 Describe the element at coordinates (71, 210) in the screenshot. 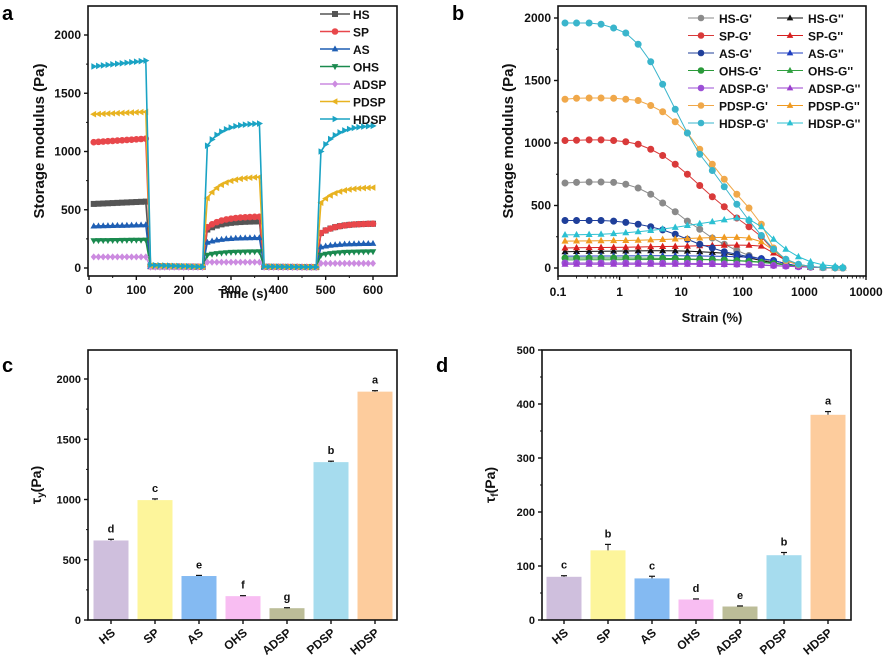

I see `y-tick-label-a: 500` at that location.